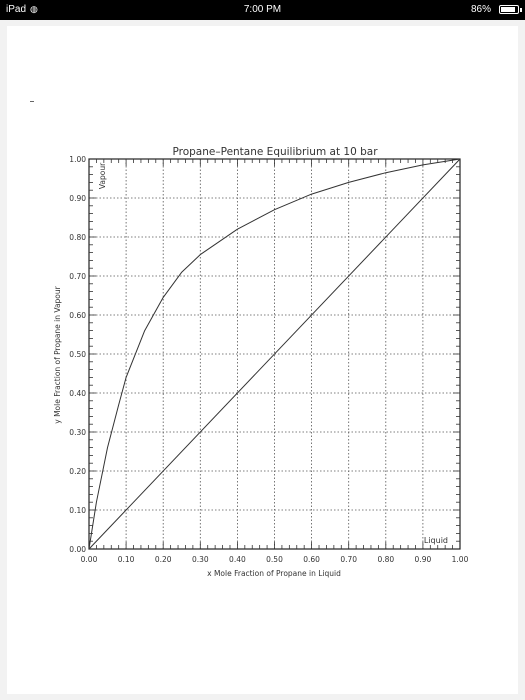  Describe the element at coordinates (34, 9) in the screenshot. I see `wifi-icon: ◍` at that location.